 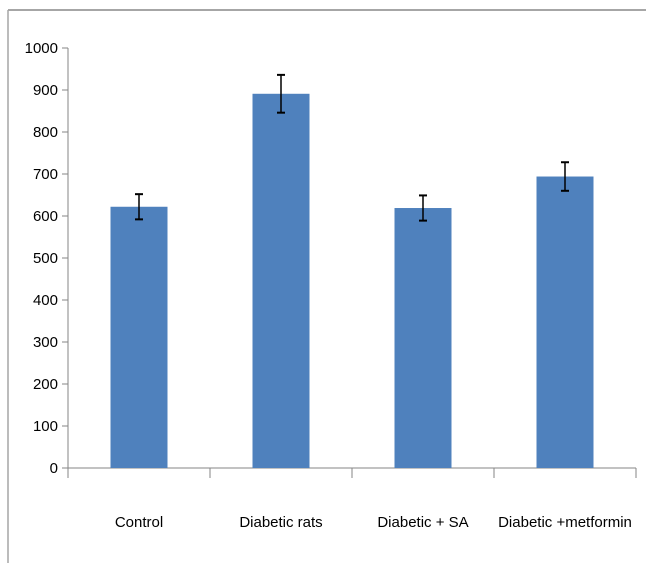 I want to click on y-axis: 0 100 200 300 400 500 600 700 800 900 1000, so click(x=46, y=258).